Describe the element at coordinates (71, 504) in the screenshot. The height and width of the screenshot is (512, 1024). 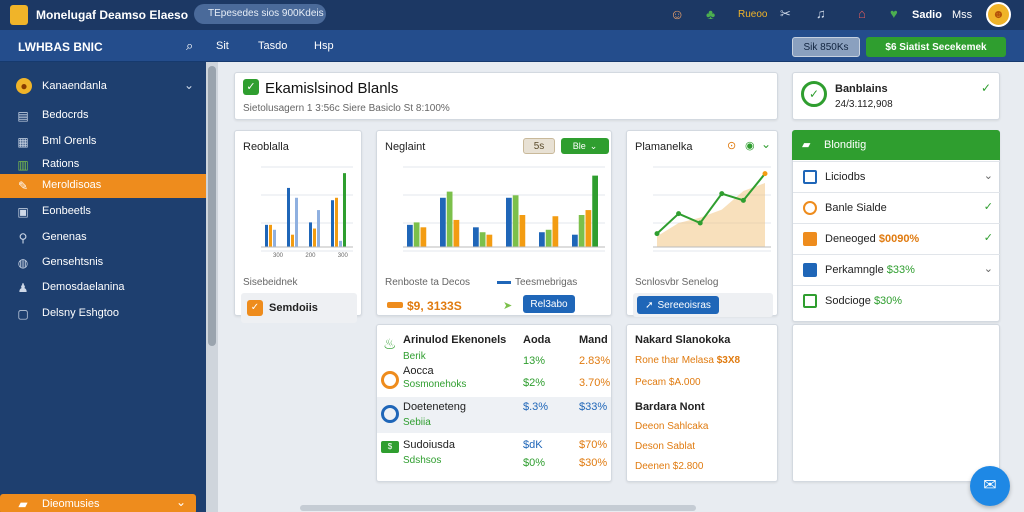
I see `sidebar-footer-label: Dieomusies` at that location.